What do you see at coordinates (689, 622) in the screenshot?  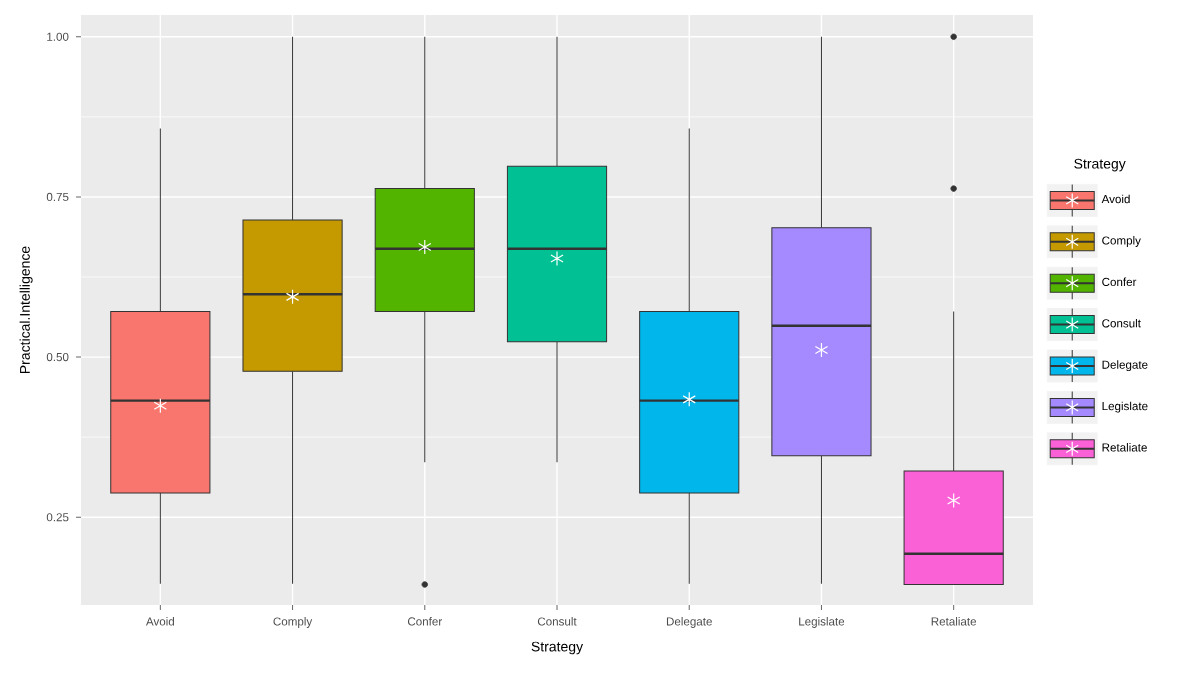 I see `x-tick-label: Delegate` at bounding box center [689, 622].